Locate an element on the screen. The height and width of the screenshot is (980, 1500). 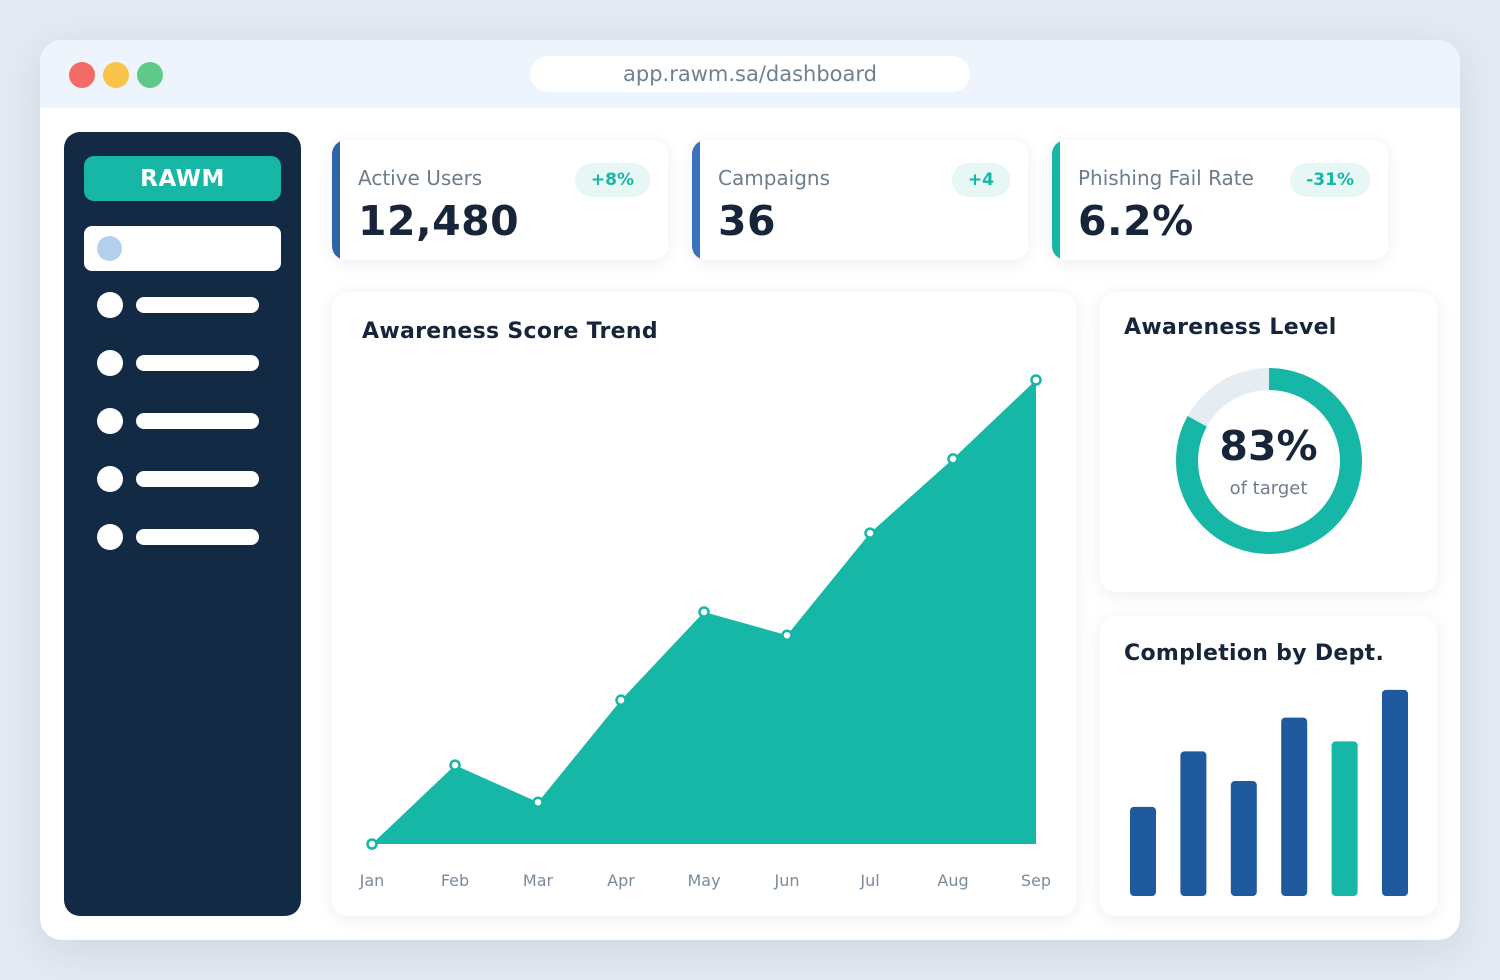
logo: RAWM is located at coordinates (182, 178).